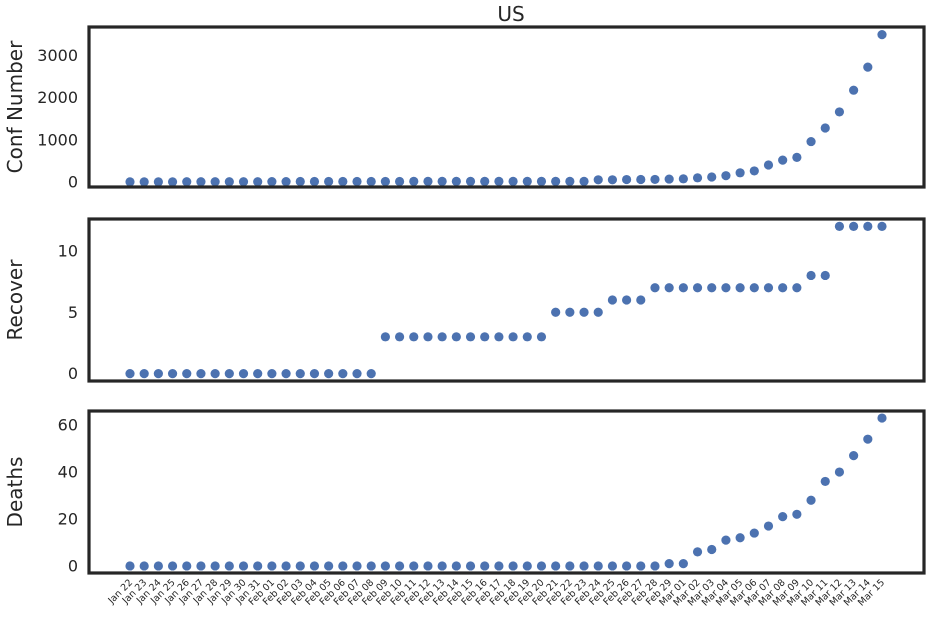  Describe the element at coordinates (68, 519) in the screenshot. I see `y-tick-label: 20` at that location.